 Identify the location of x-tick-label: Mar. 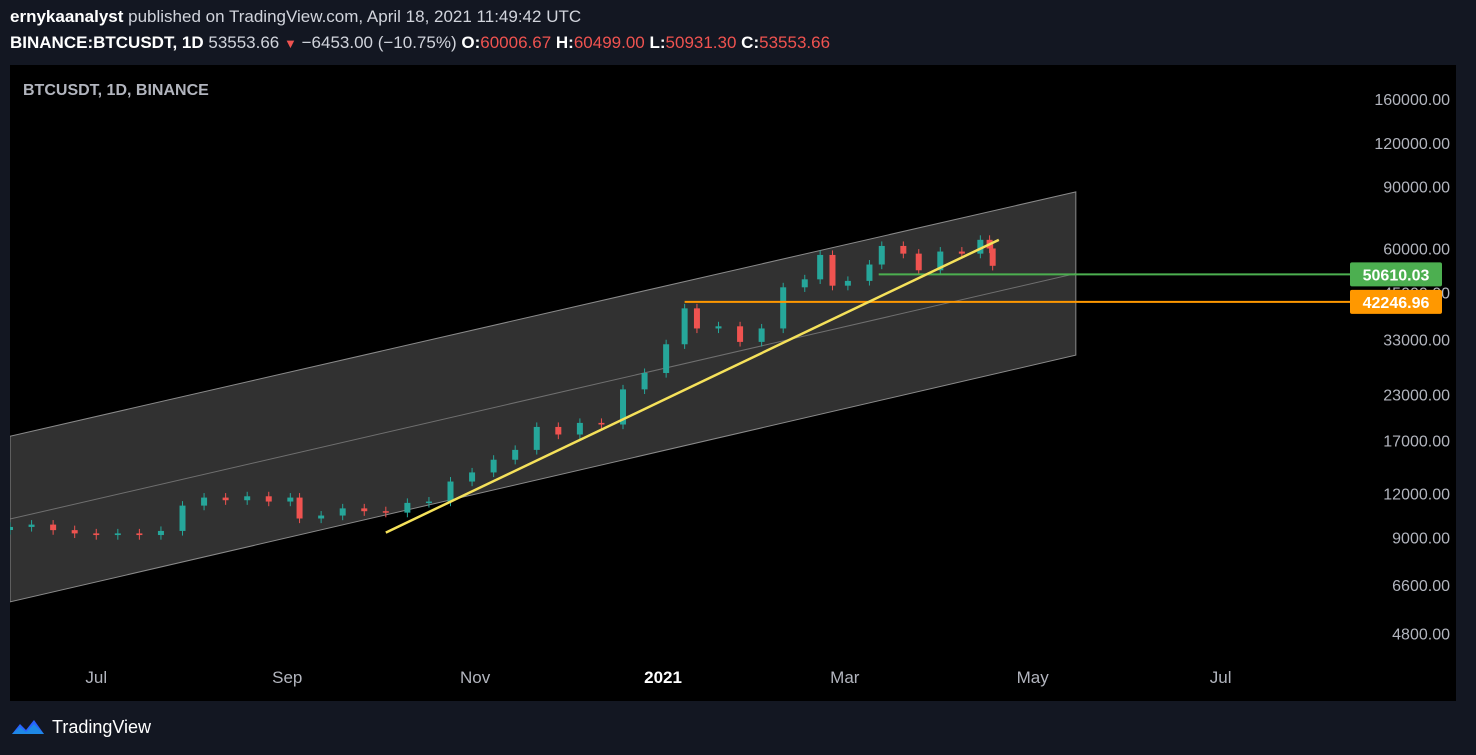
(845, 677).